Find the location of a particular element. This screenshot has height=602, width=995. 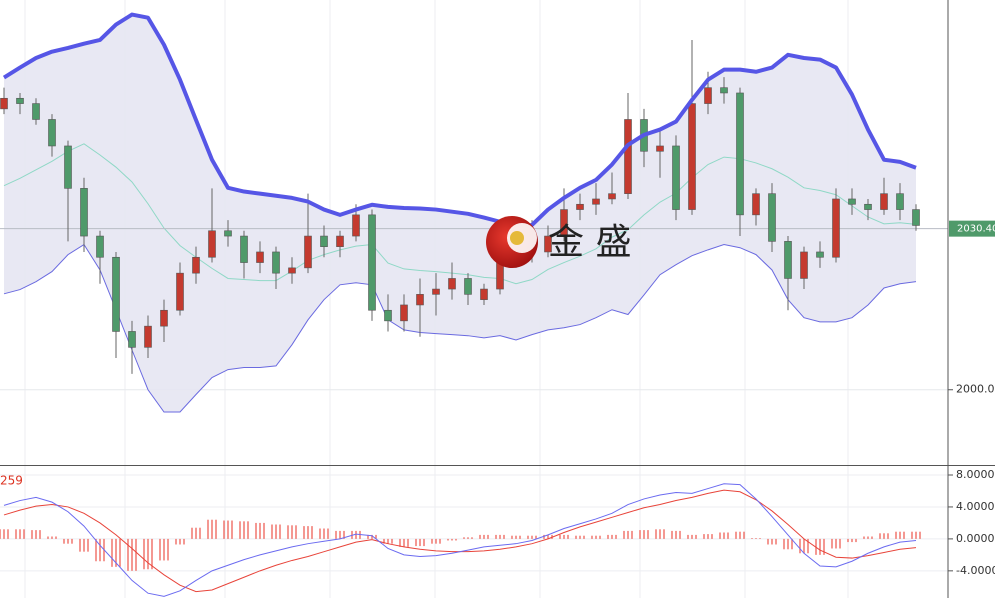

watermark-logo is located at coordinates (512, 242).